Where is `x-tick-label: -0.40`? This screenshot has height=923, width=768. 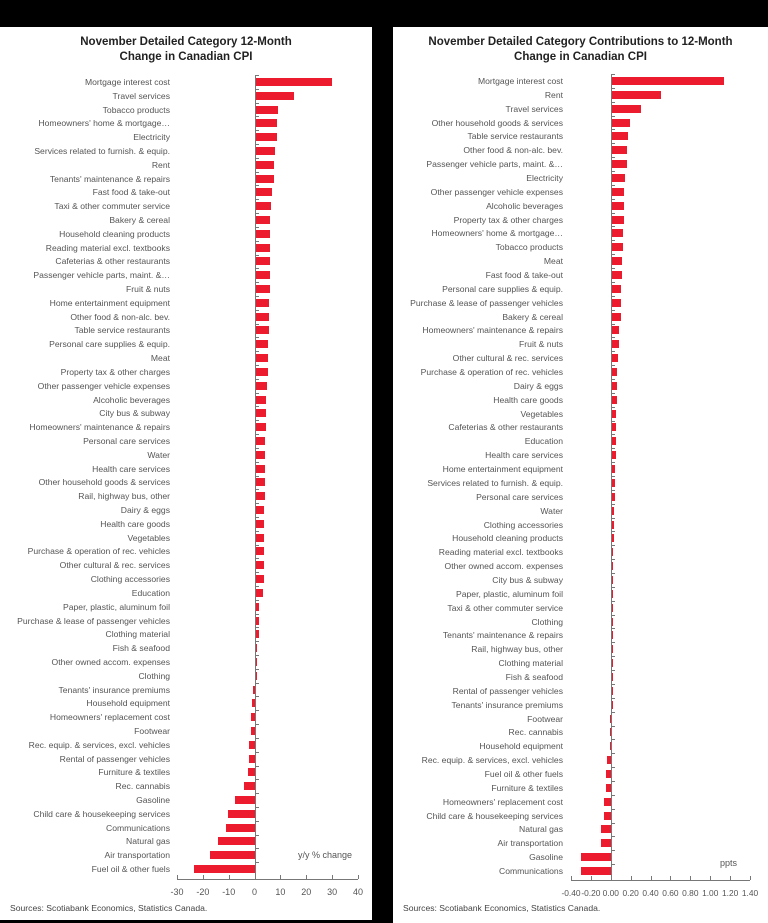
x-tick-label: -0.40 is located at coordinates (571, 893).